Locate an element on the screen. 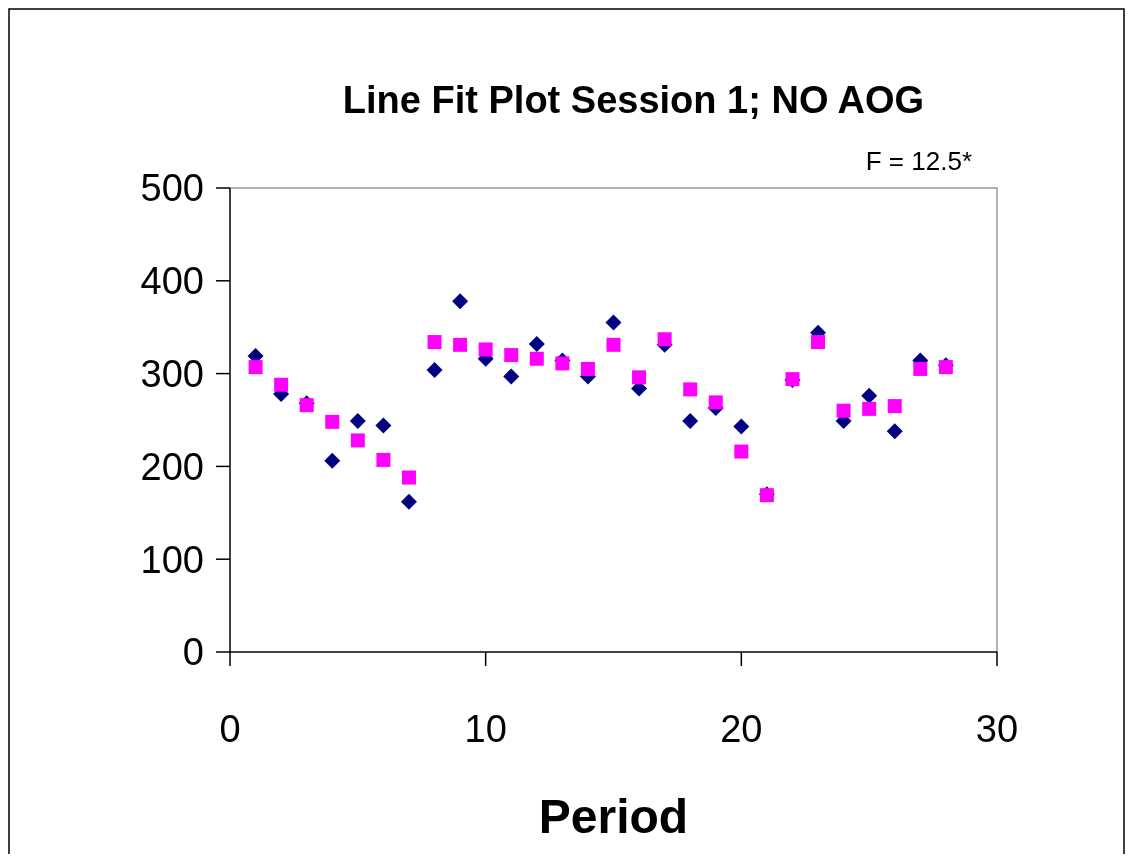 The image size is (1133, 862). chart-title: Line Fit Plot Session 1; NO AOG is located at coordinates (633, 100).